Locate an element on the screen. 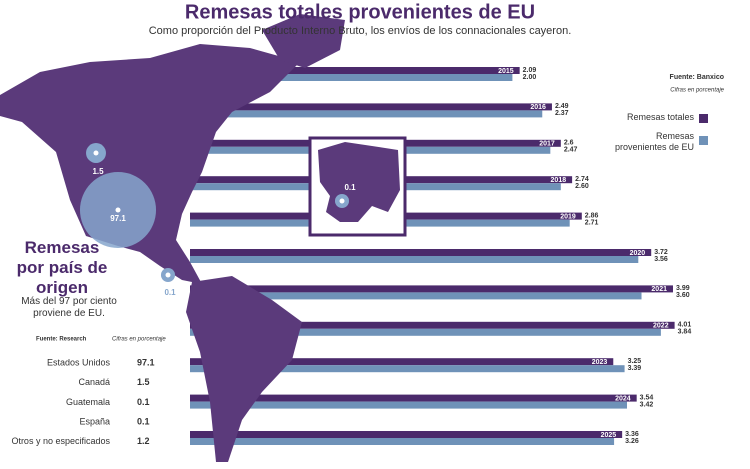  row-label: Estados Unidos is located at coordinates (79, 362).